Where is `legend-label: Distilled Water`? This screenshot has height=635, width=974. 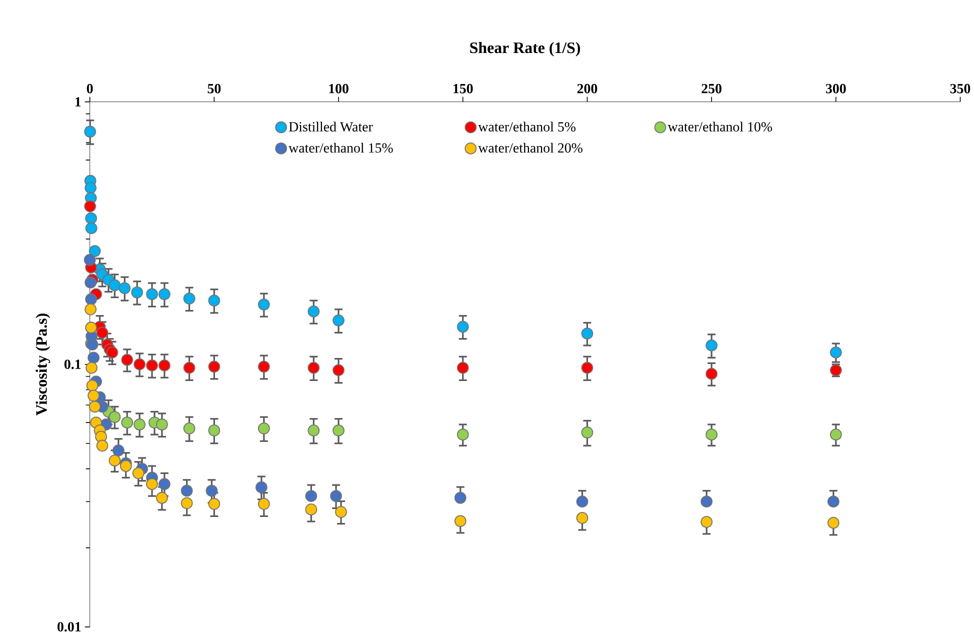 legend-label: Distilled Water is located at coordinates (330, 127).